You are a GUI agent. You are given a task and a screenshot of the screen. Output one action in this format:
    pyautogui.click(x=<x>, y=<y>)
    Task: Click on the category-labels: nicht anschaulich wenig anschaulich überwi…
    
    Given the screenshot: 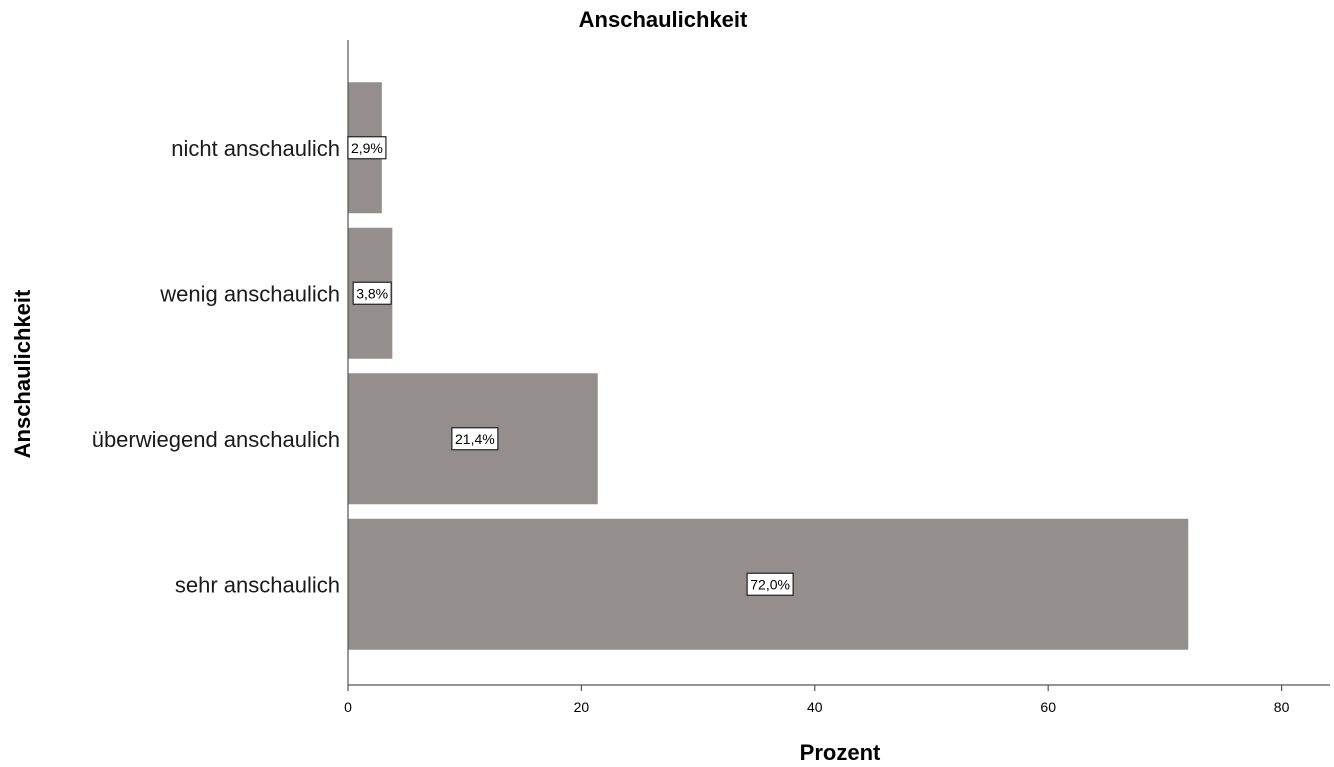 What is the action you would take?
    pyautogui.click(x=216, y=367)
    